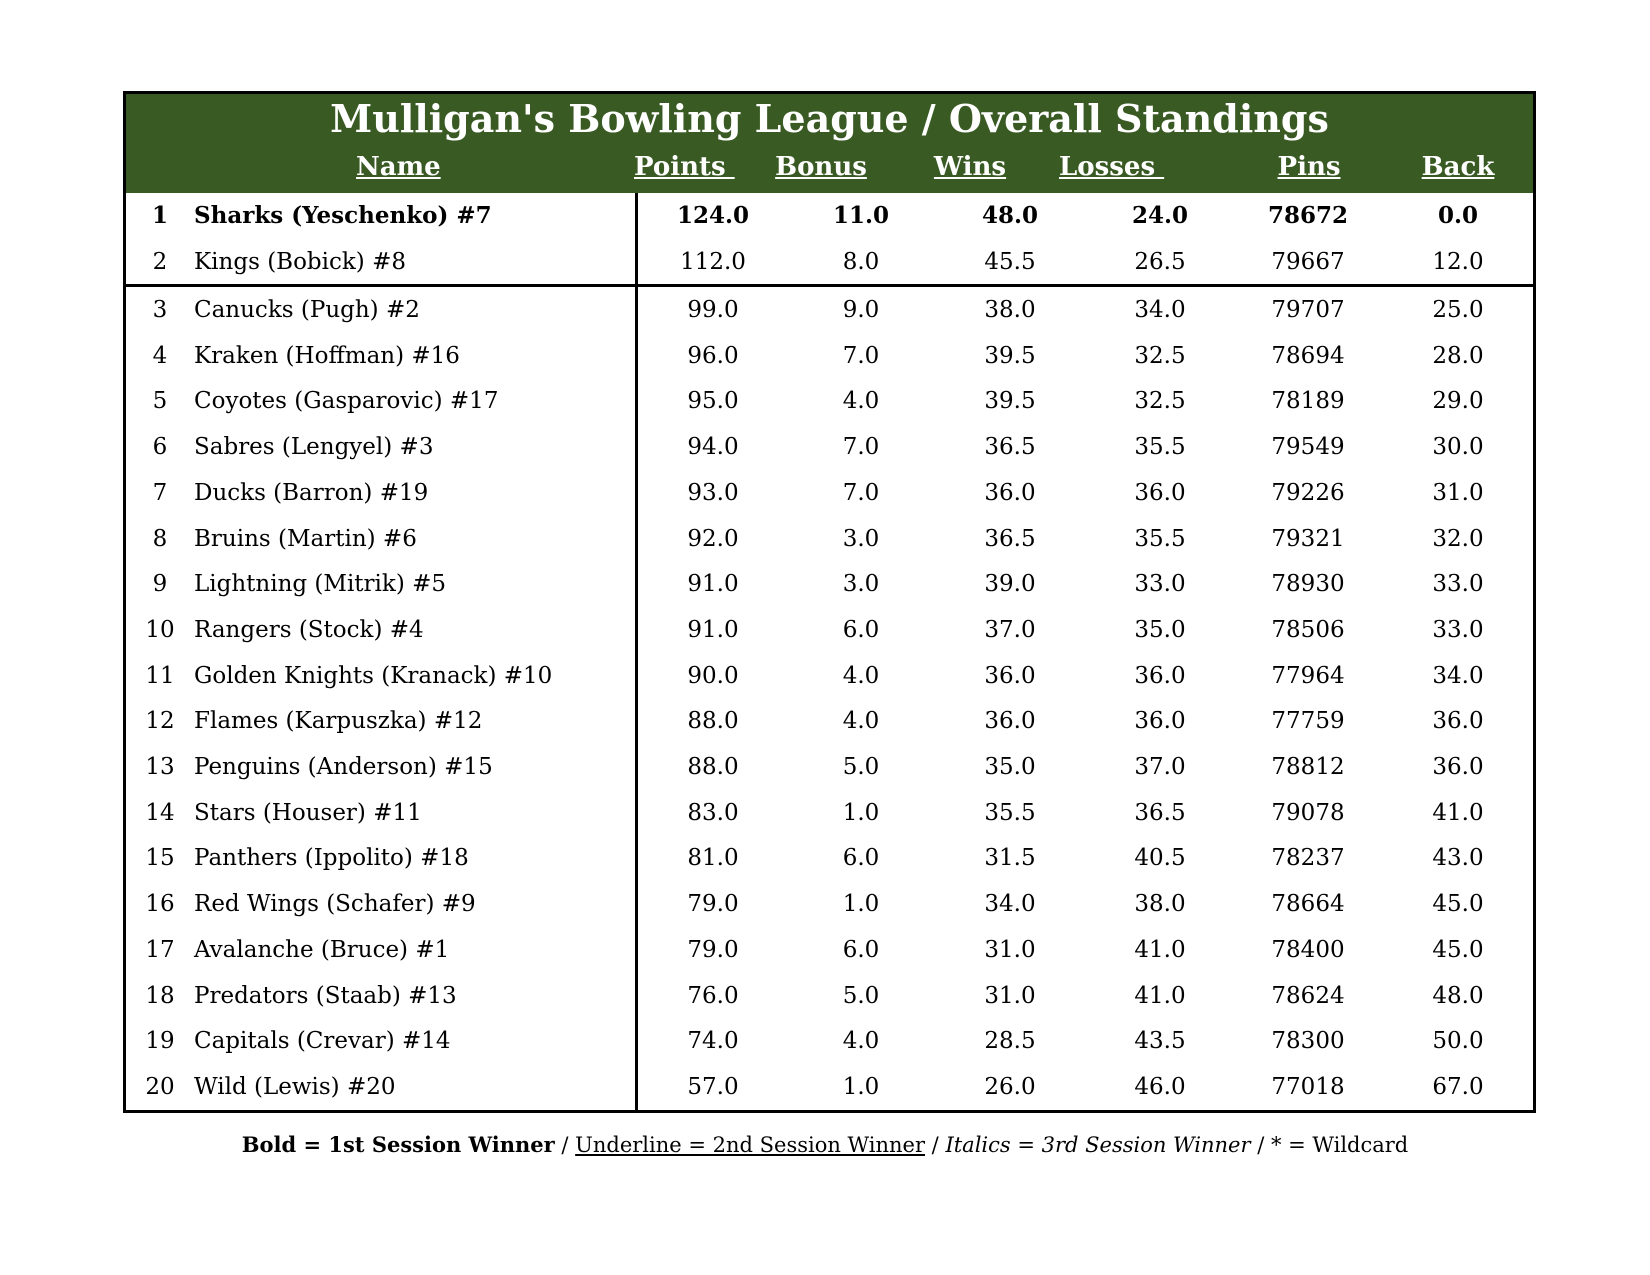 Image resolution: width=1650 pixels, height=1275 pixels. I want to click on cell-pins: 79707, so click(1308, 310).